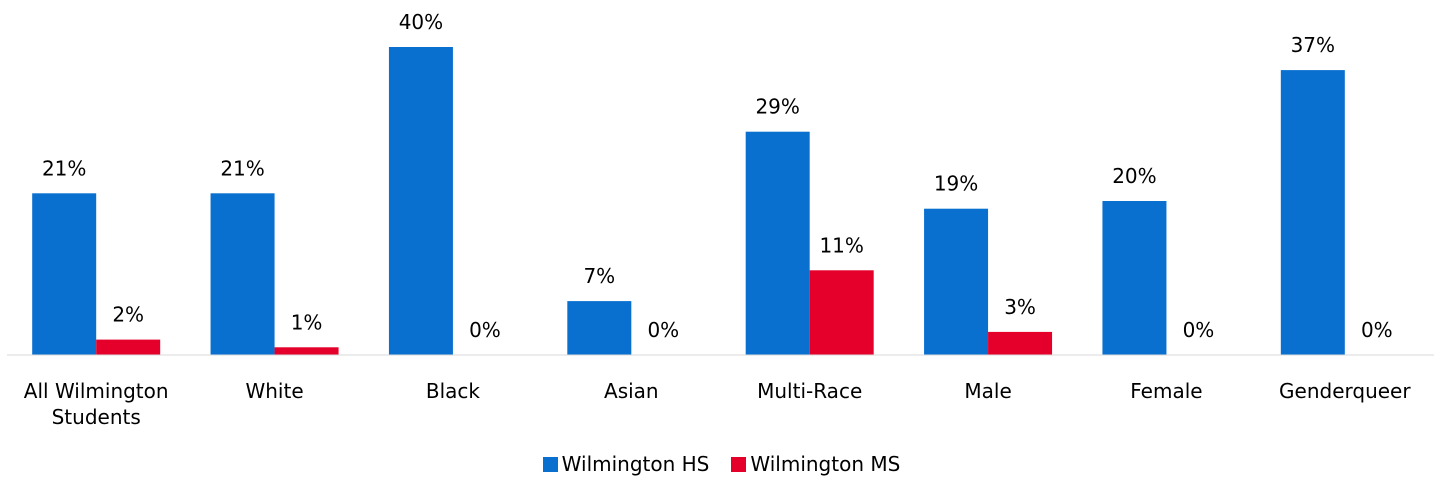 The width and height of the screenshot is (1443, 495). Describe the element at coordinates (452, 391) in the screenshot. I see `x-tick-label: Black` at that location.